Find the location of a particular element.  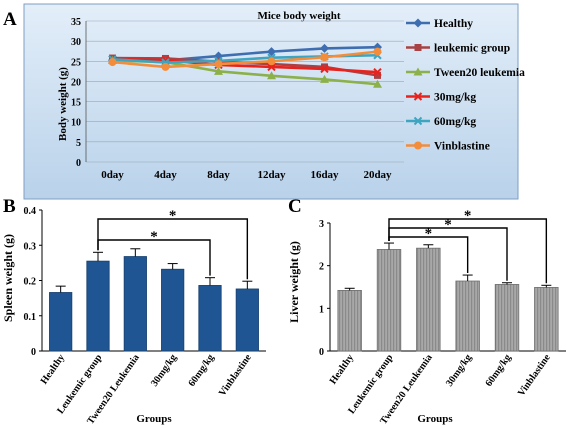

panel-b-x-tick-30mg-kg: 30mg/kg is located at coordinates (164, 370).